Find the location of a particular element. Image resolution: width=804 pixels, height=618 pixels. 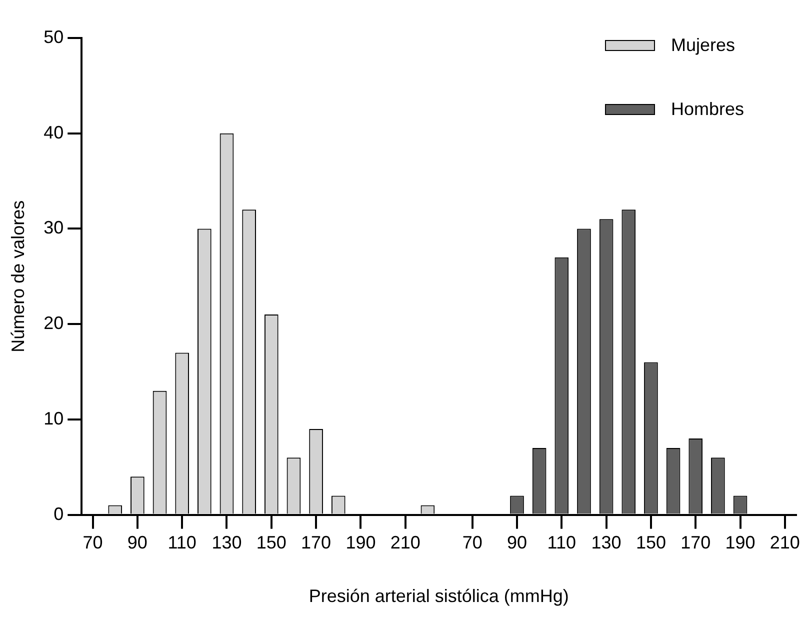

y-tick-label: 40 is located at coordinates (54, 132).